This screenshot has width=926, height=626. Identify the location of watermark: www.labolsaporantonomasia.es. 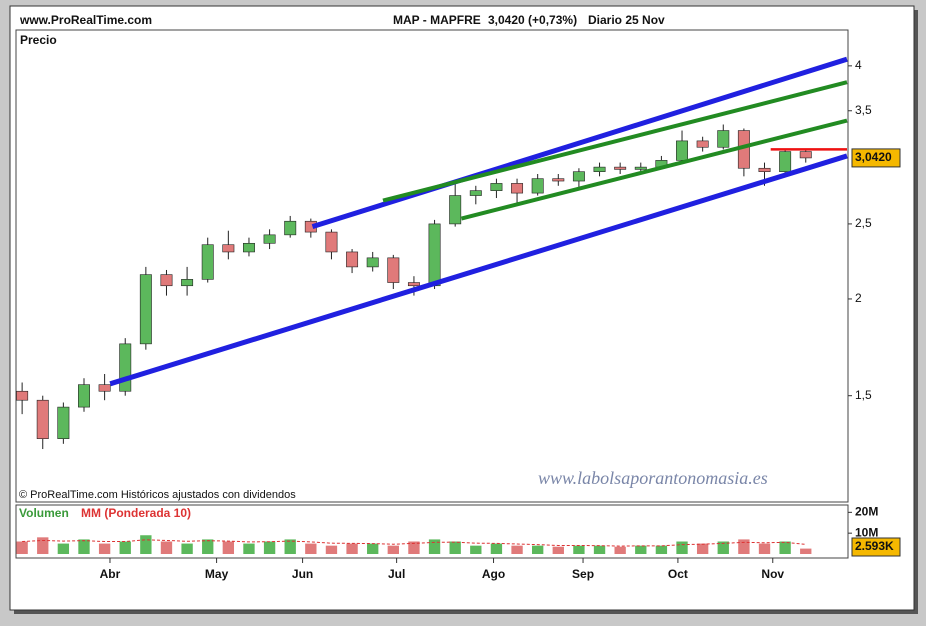
(653, 478).